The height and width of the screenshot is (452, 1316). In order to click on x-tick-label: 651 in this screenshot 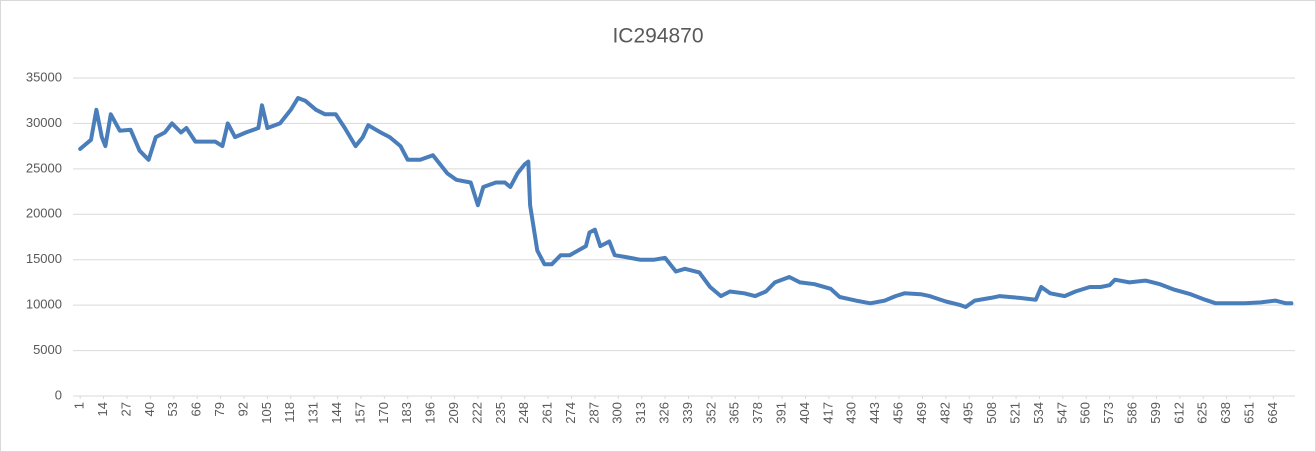, I will do `click(1248, 413)`.